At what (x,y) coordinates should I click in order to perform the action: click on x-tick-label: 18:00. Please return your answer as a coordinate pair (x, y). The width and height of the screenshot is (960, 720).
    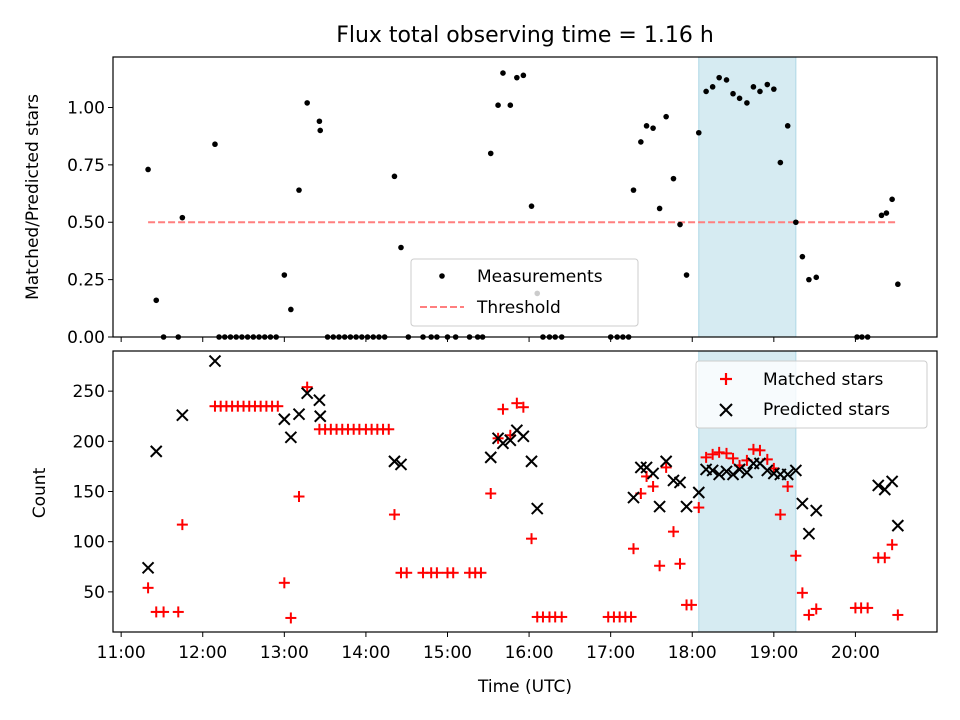
    Looking at the image, I should click on (692, 653).